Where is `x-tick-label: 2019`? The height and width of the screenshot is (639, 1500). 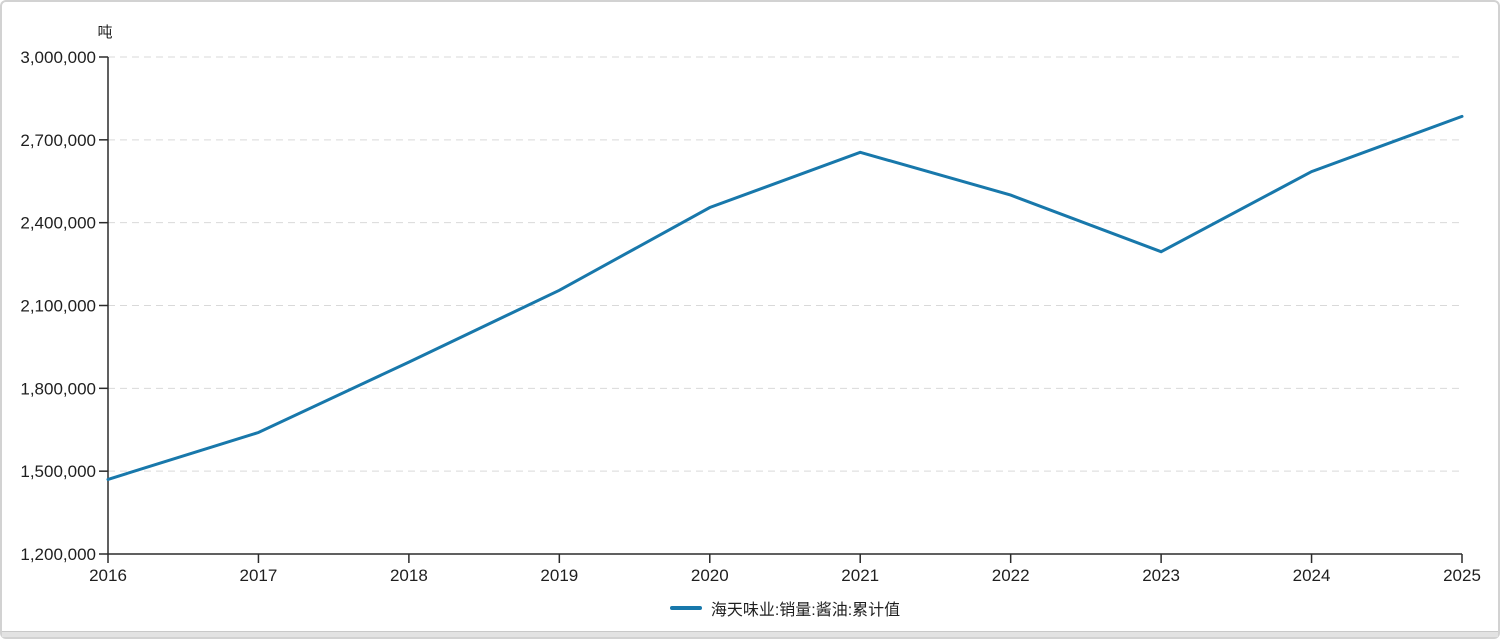 x-tick-label: 2019 is located at coordinates (559, 575).